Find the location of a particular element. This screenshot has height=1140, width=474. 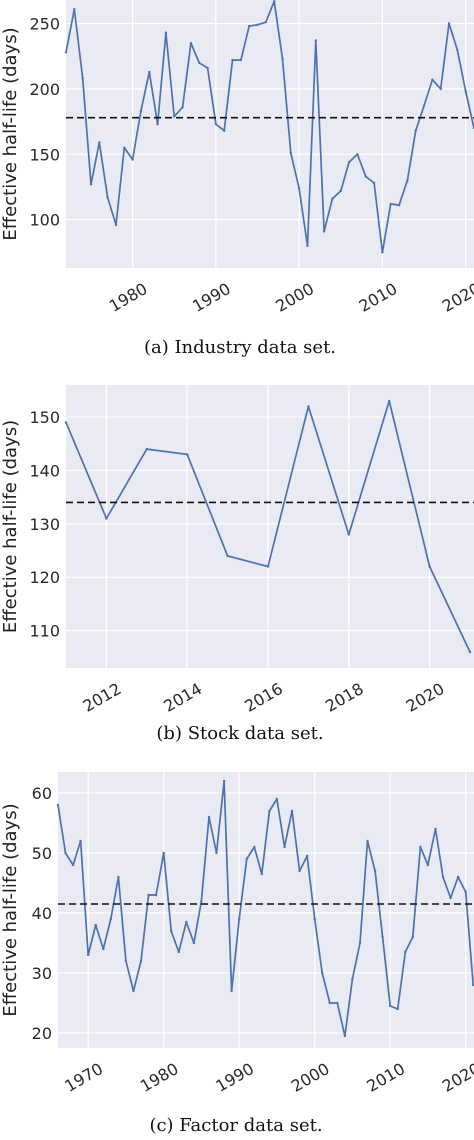

x-tick-label: 2014 is located at coordinates (182, 697).